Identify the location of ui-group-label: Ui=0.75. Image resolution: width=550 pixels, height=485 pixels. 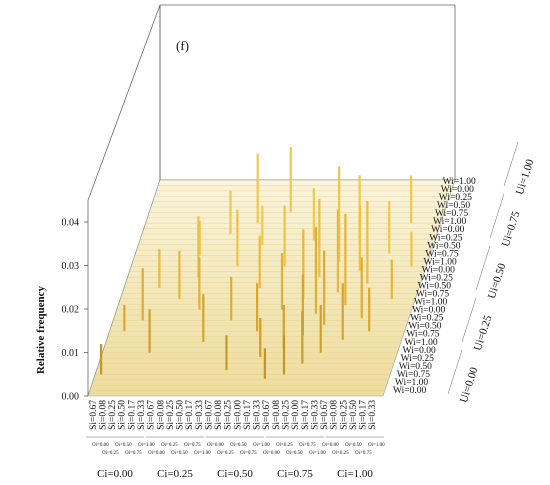
(511, 228).